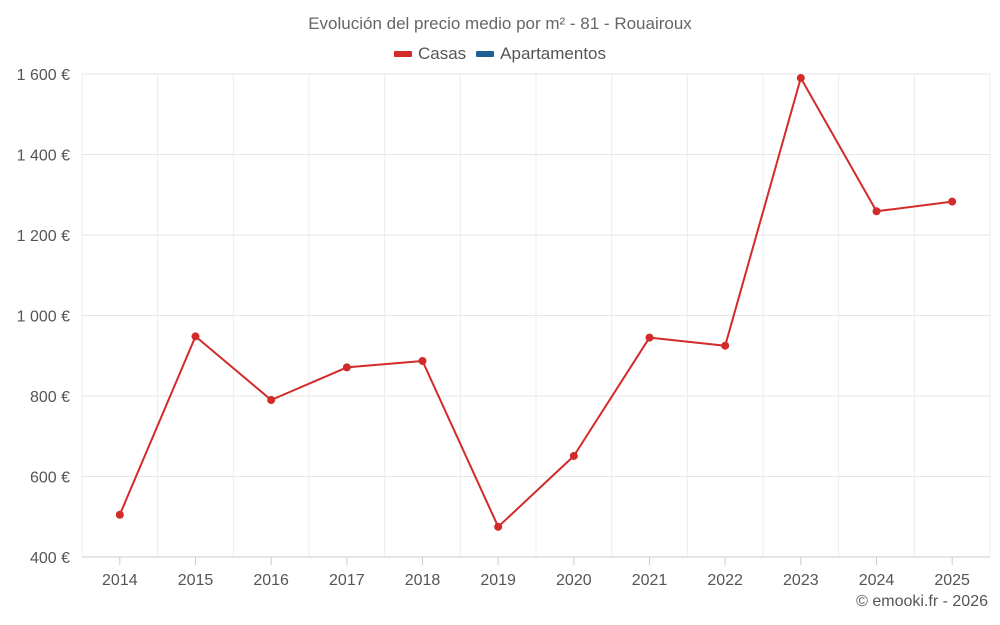  What do you see at coordinates (725, 580) in the screenshot?
I see `x-tick-label: 2022` at bounding box center [725, 580].